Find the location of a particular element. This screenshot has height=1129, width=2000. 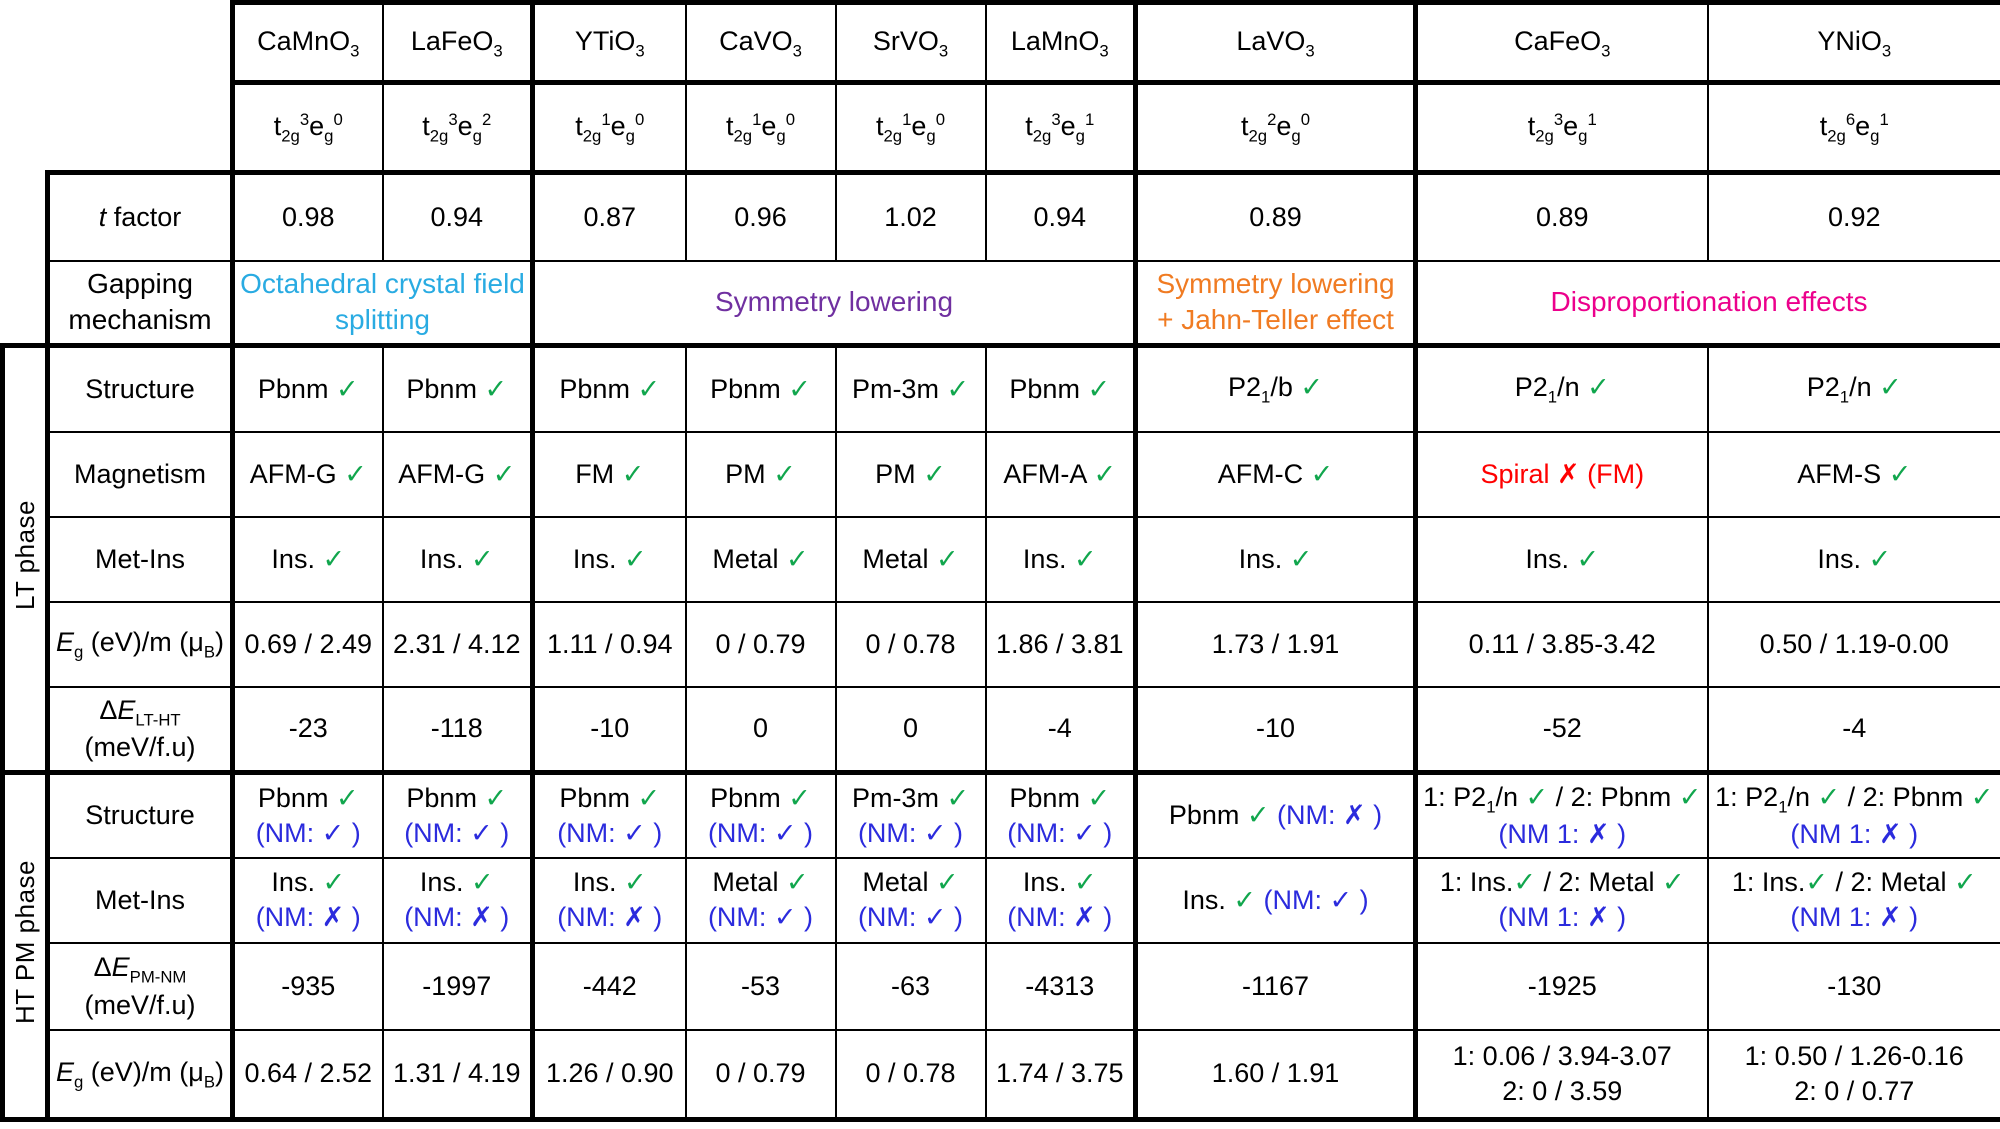

empty-corner is located at coordinates (118, 88).